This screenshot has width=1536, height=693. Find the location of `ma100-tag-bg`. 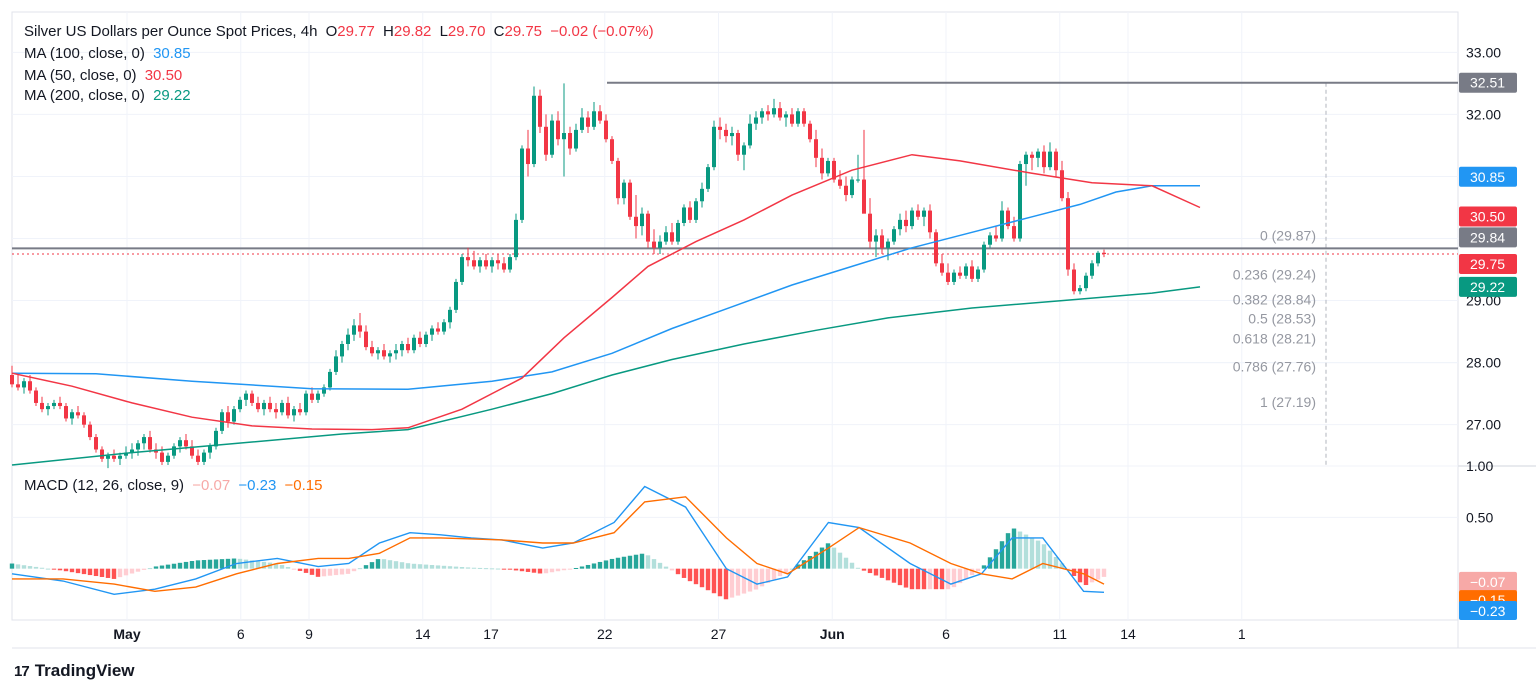

ma100-tag-bg is located at coordinates (1488, 176).